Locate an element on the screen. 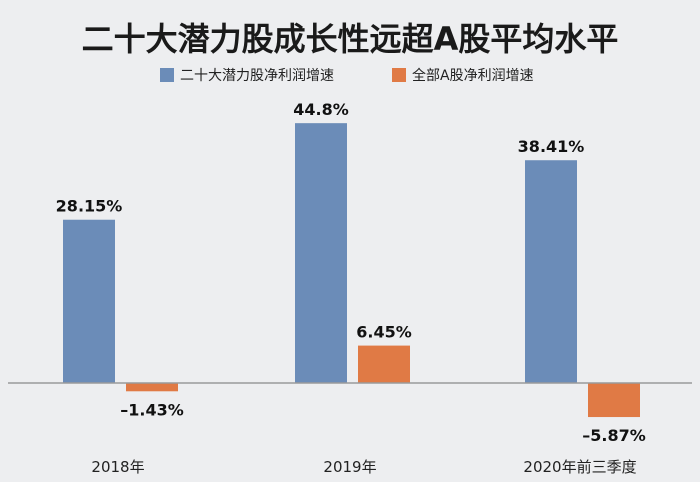 This screenshot has height=482, width=700. data-label: 44.8% is located at coordinates (321, 109).